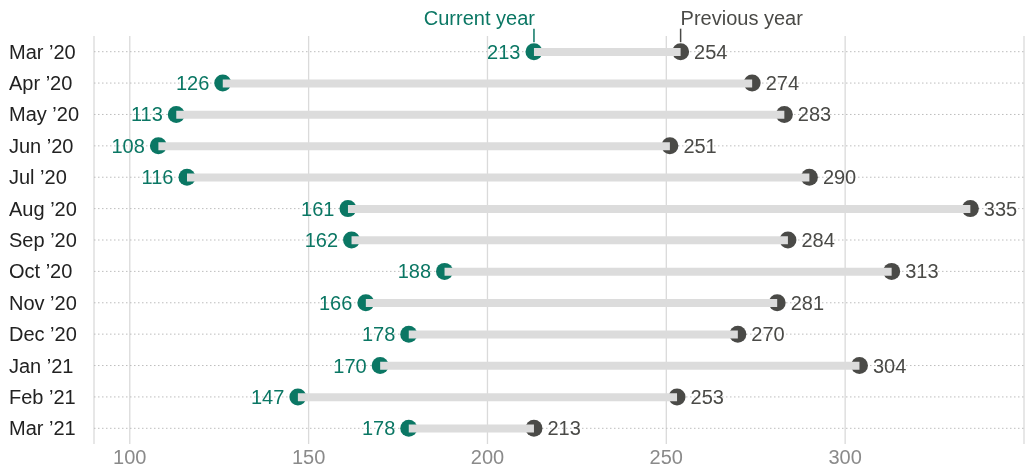 The width and height of the screenshot is (1025, 473). Describe the element at coordinates (782, 83) in the screenshot. I see `data-label: 274` at that location.